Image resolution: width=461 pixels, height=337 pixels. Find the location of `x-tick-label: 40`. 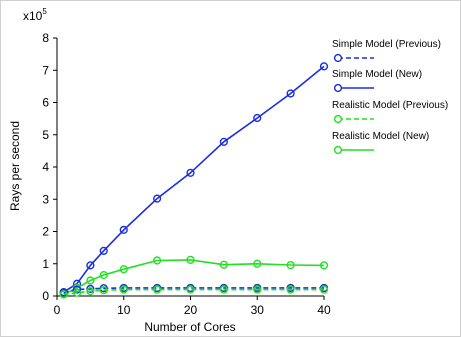

x-tick-label: 40 is located at coordinates (324, 310).